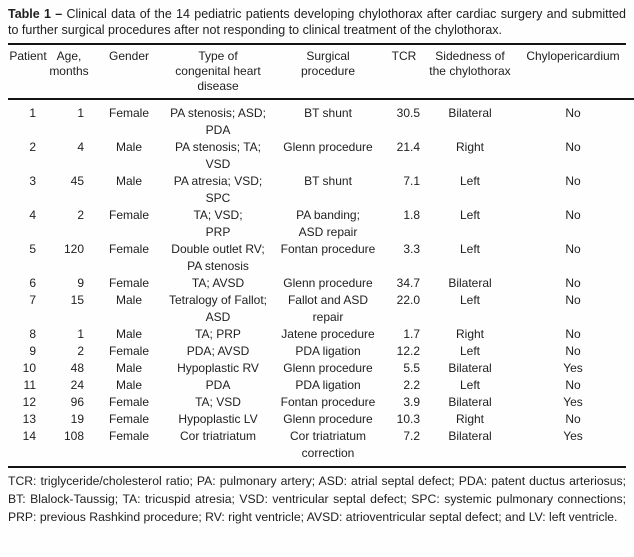 Image resolution: width=634 pixels, height=557 pixels. I want to click on cell-patient: 12, so click(29, 402).